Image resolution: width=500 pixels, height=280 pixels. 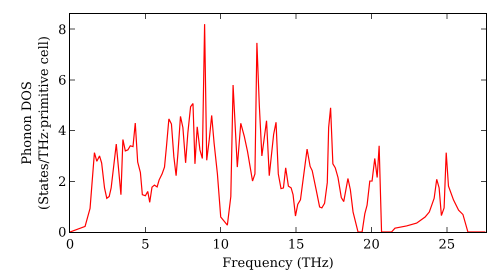 What do you see at coordinates (62, 233) in the screenshot?
I see `y-tick-label: 0` at bounding box center [62, 233].